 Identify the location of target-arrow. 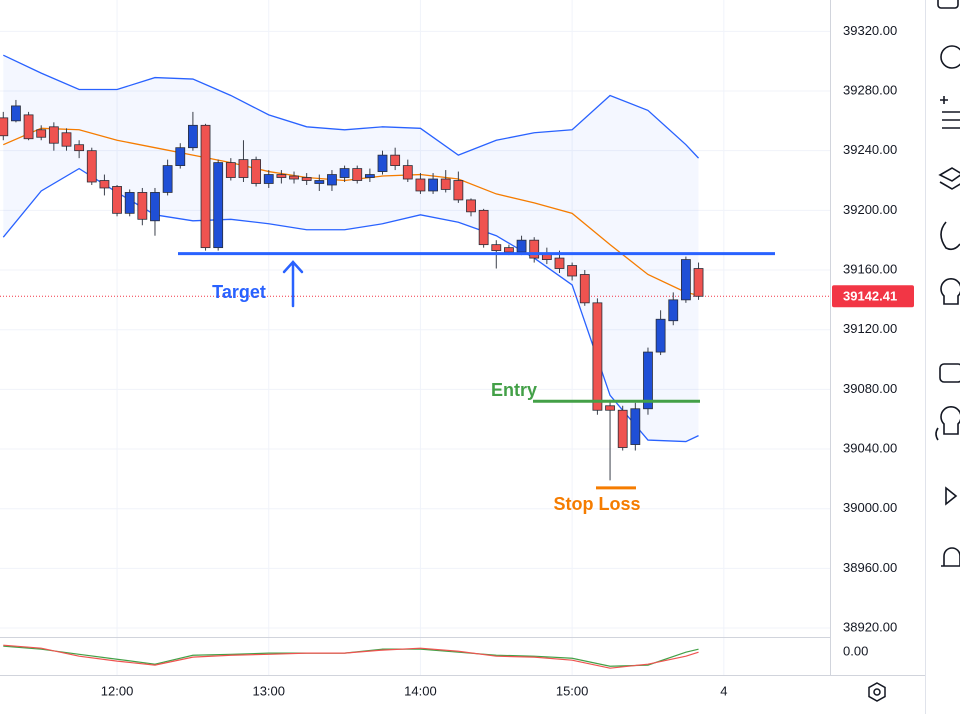
(293, 284).